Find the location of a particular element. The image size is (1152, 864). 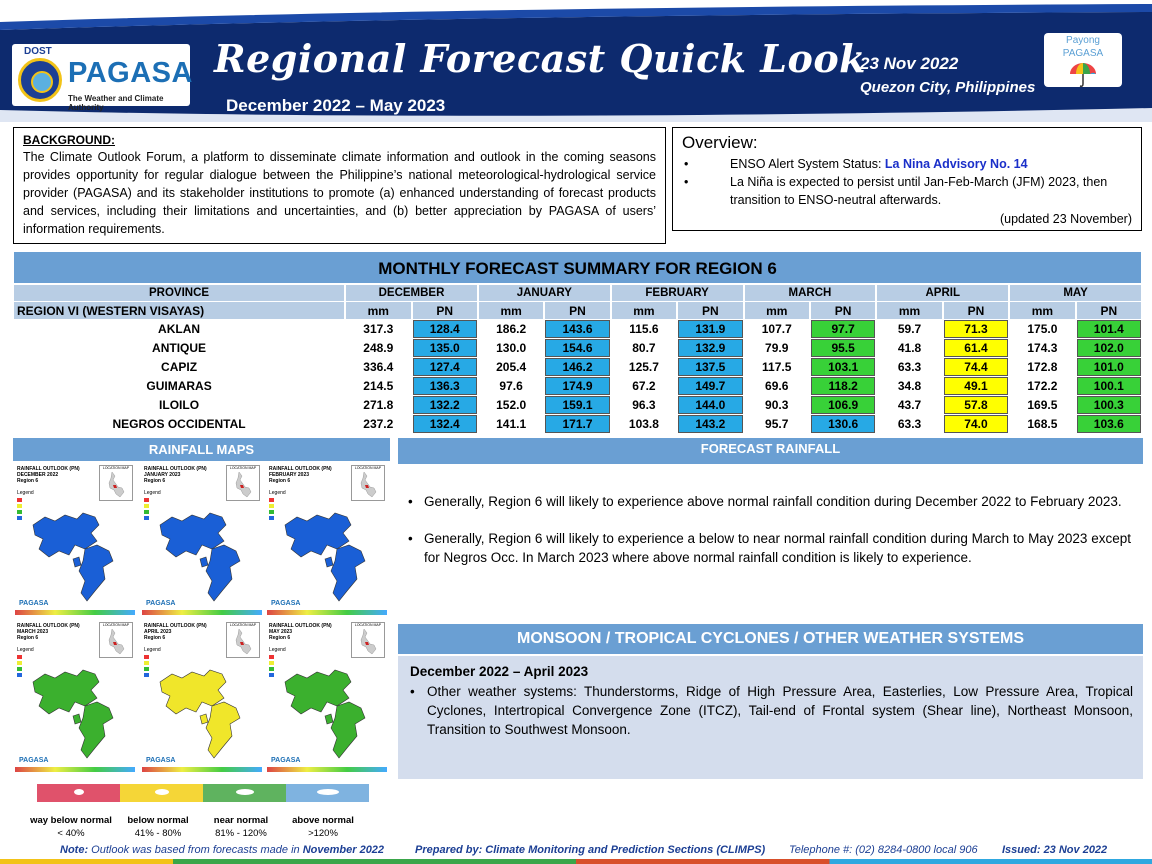

province-name: CAPIZ is located at coordinates (179, 367).